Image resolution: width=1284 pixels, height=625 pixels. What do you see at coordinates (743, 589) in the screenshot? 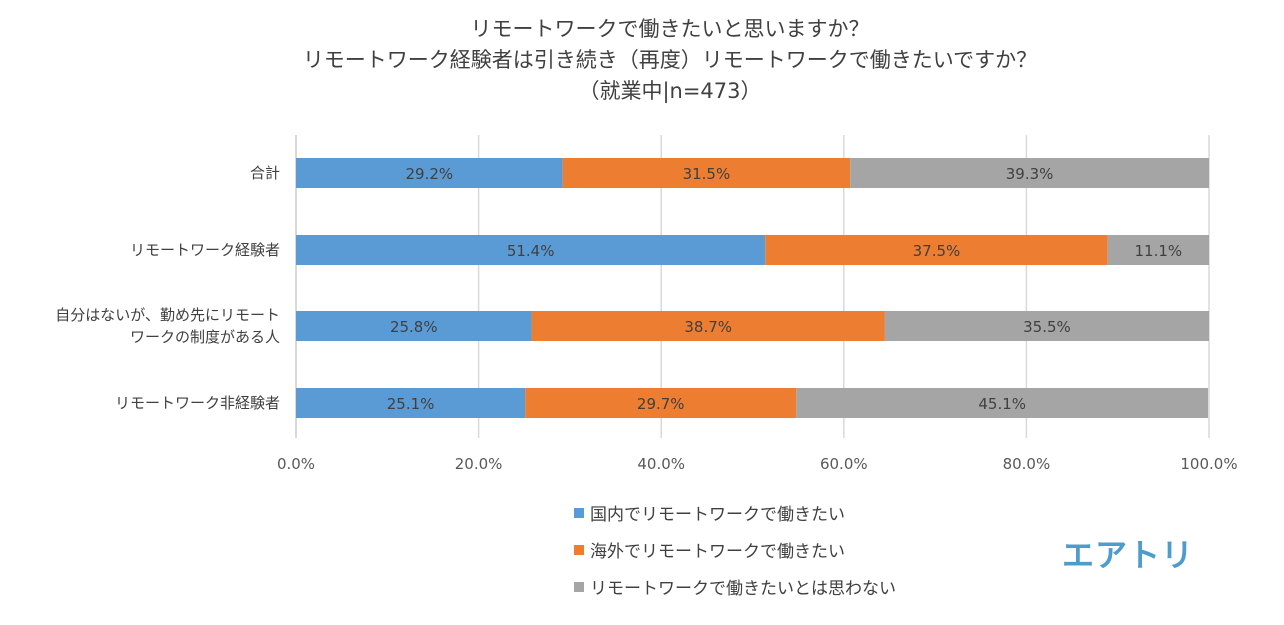
I see `legend-label: リモートワークで働きたいとは思わない` at bounding box center [743, 589].